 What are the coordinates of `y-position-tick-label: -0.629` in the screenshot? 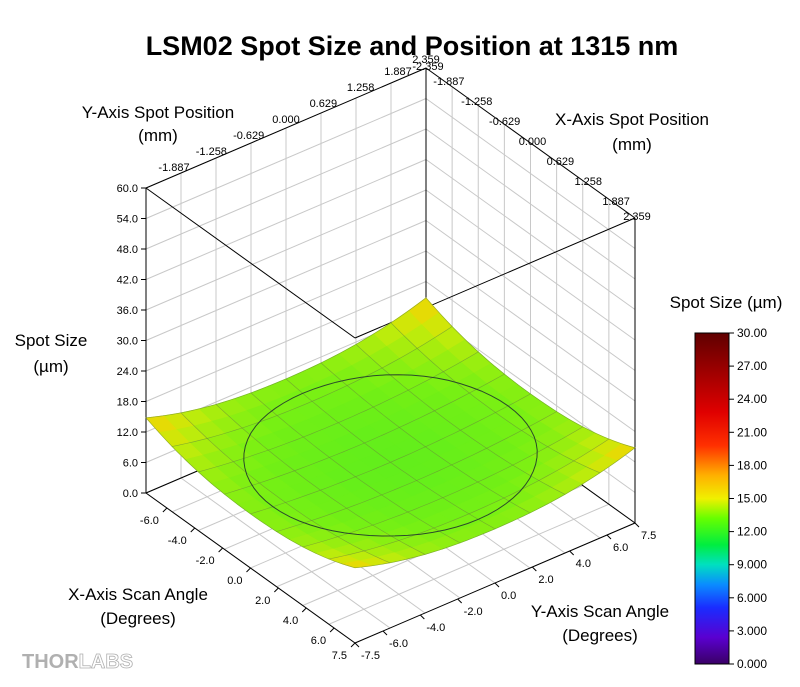 It's located at (248, 136).